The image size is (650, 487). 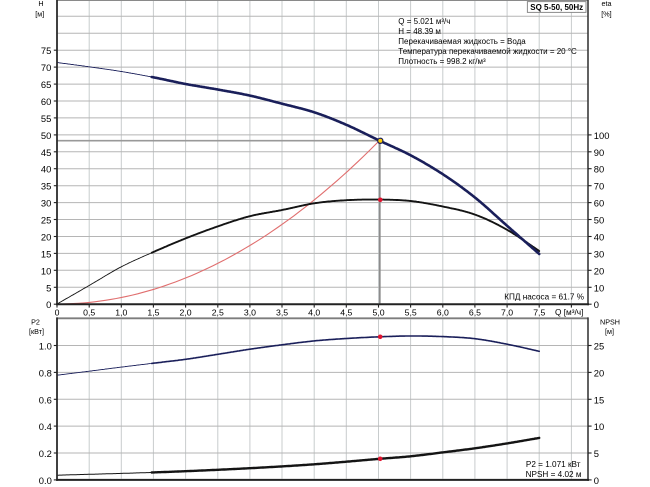 I want to click on svg-text: 6,5, so click(x=475, y=312).